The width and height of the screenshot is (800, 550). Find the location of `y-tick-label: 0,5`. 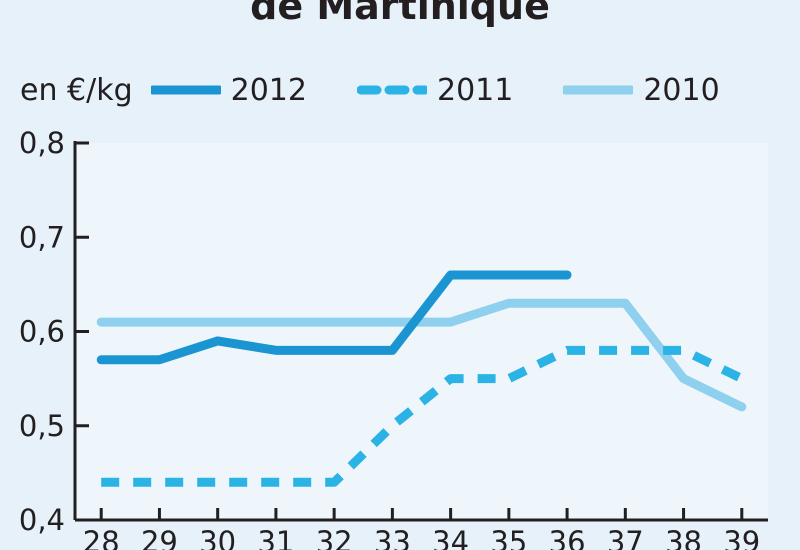

y-tick-label: 0,5 is located at coordinates (42, 426).